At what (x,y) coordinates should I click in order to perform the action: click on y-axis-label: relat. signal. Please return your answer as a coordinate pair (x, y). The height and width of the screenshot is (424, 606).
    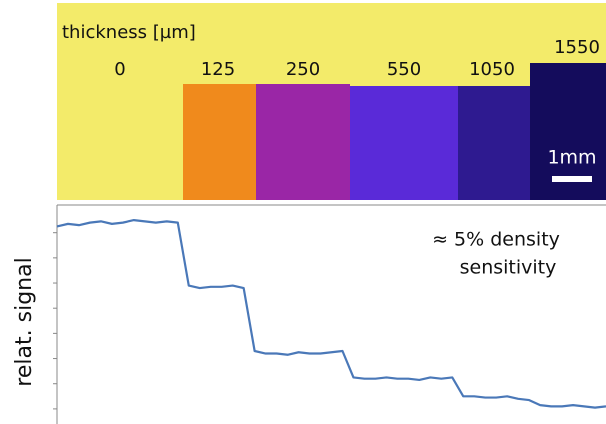
    Looking at the image, I should click on (24, 321).